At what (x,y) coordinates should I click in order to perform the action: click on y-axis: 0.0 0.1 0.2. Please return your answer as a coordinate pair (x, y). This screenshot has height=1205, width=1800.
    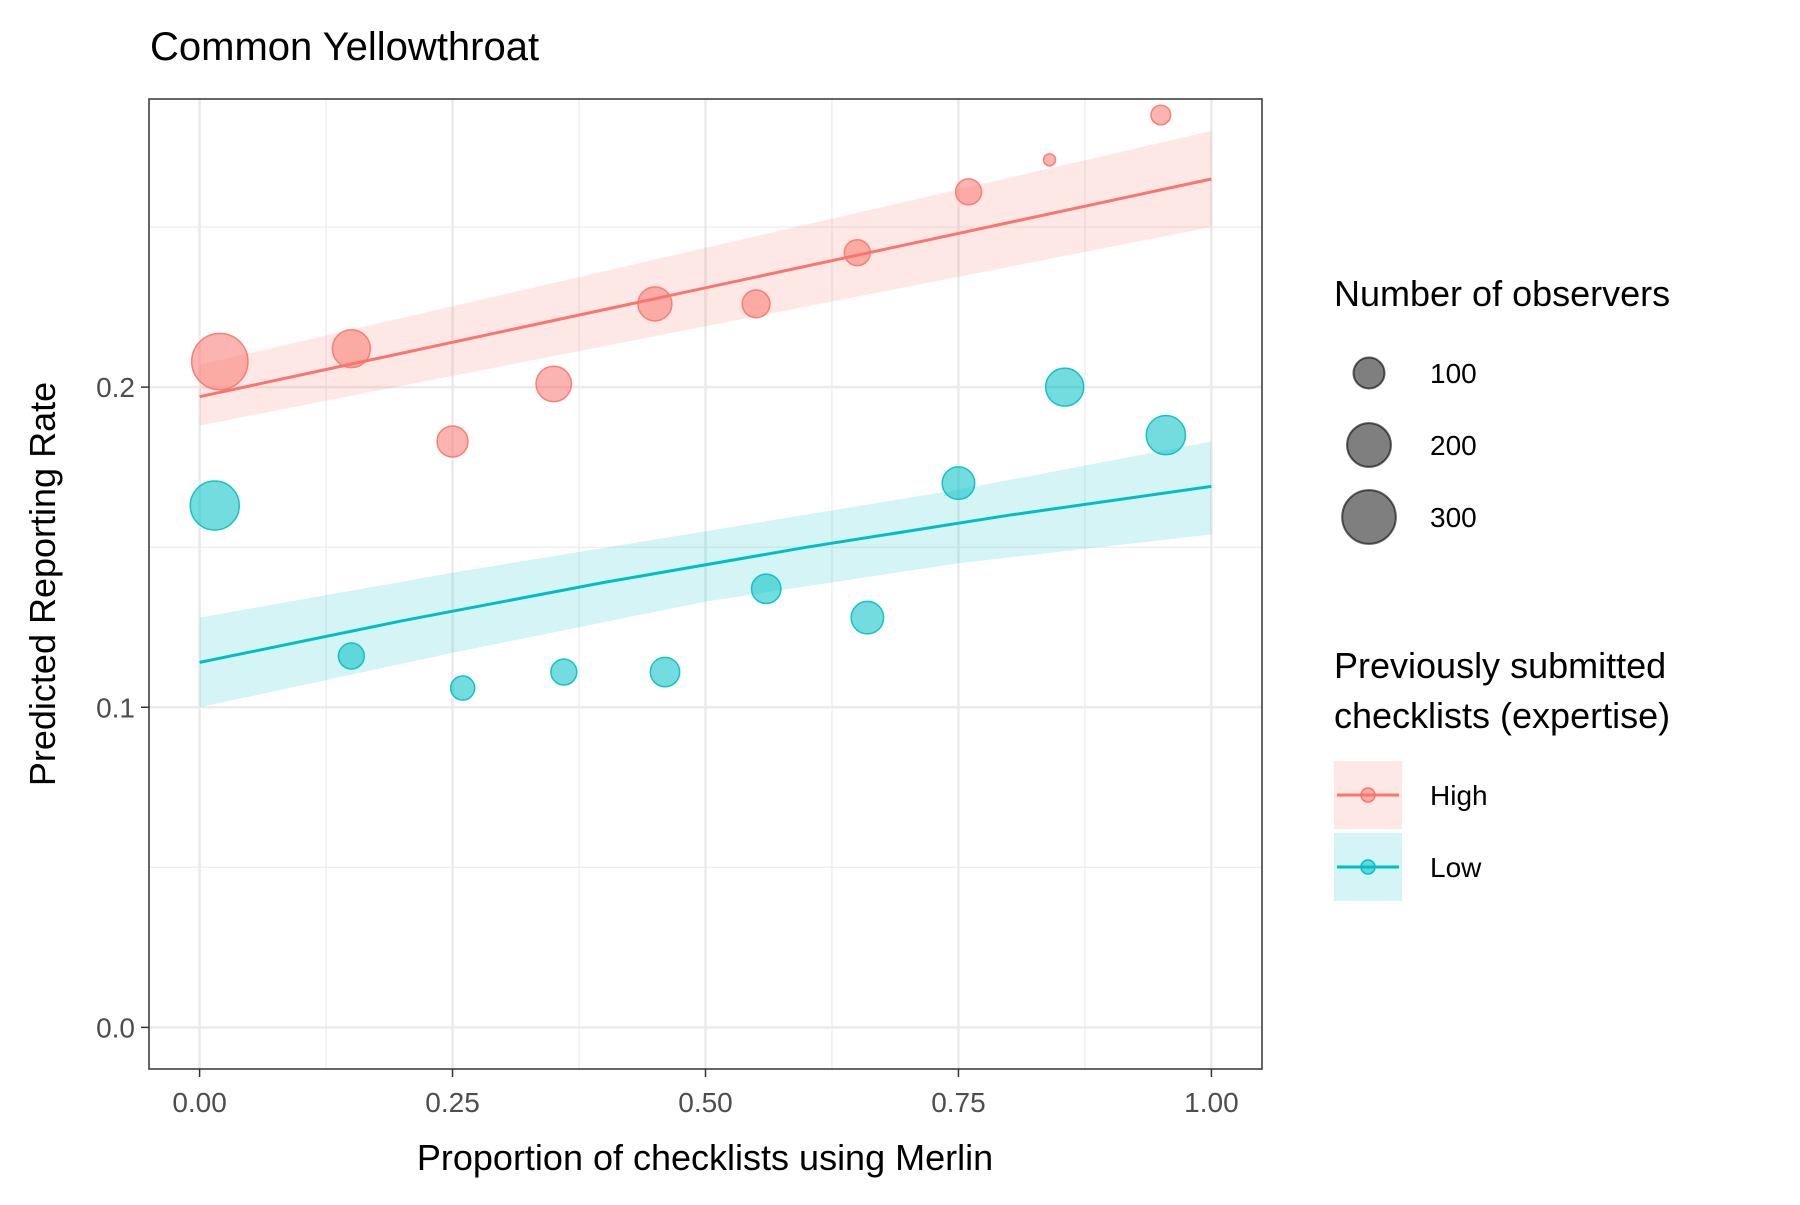
    Looking at the image, I should click on (122, 707).